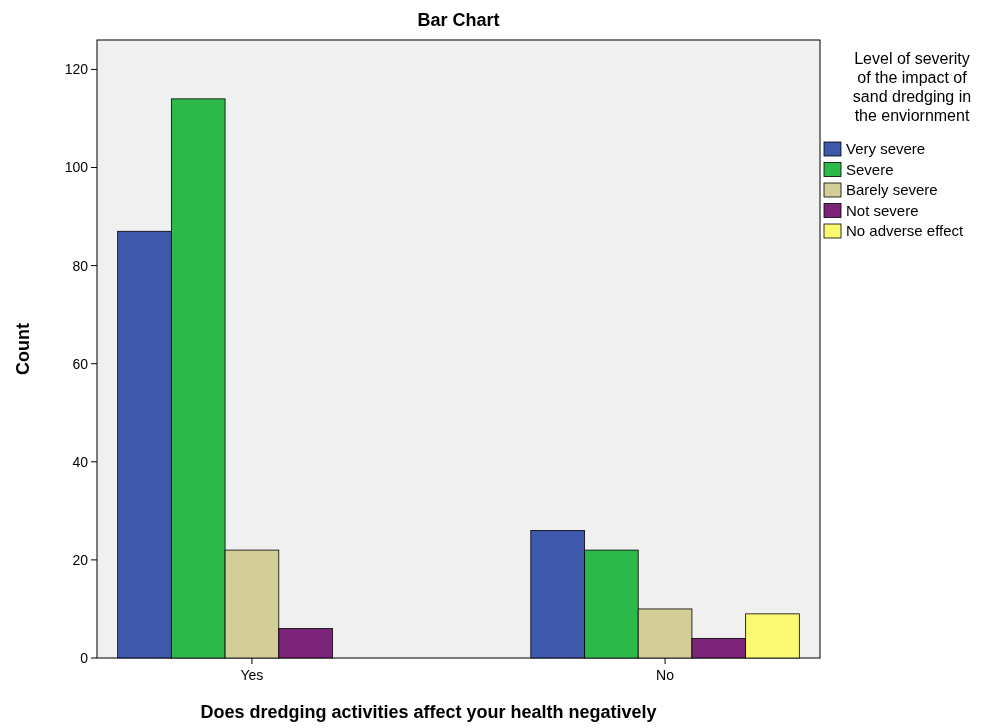  What do you see at coordinates (882, 210) in the screenshot?
I see `legend-label: Not severe` at bounding box center [882, 210].